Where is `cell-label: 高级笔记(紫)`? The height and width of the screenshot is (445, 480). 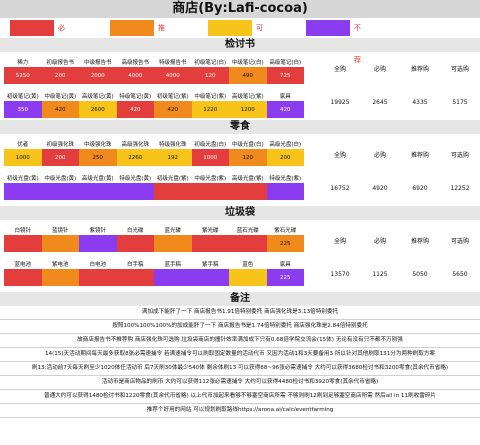
cell-label: 高级笔记(紫) is located at coordinates (248, 95).